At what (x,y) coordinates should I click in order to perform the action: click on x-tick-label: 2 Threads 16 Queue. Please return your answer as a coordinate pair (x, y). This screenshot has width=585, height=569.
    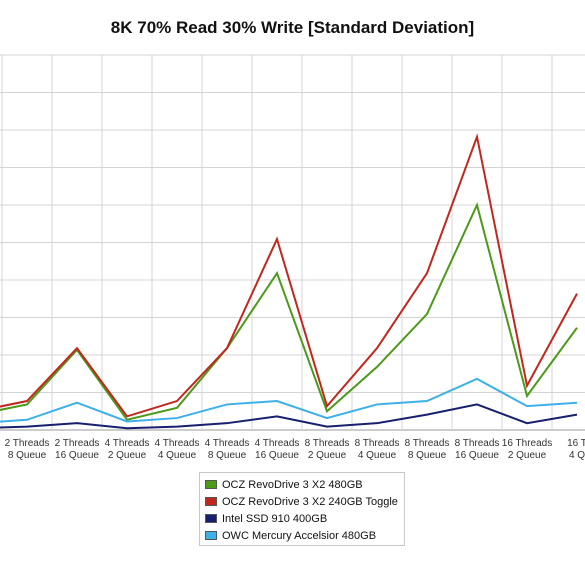
    Looking at the image, I should click on (77, 449).